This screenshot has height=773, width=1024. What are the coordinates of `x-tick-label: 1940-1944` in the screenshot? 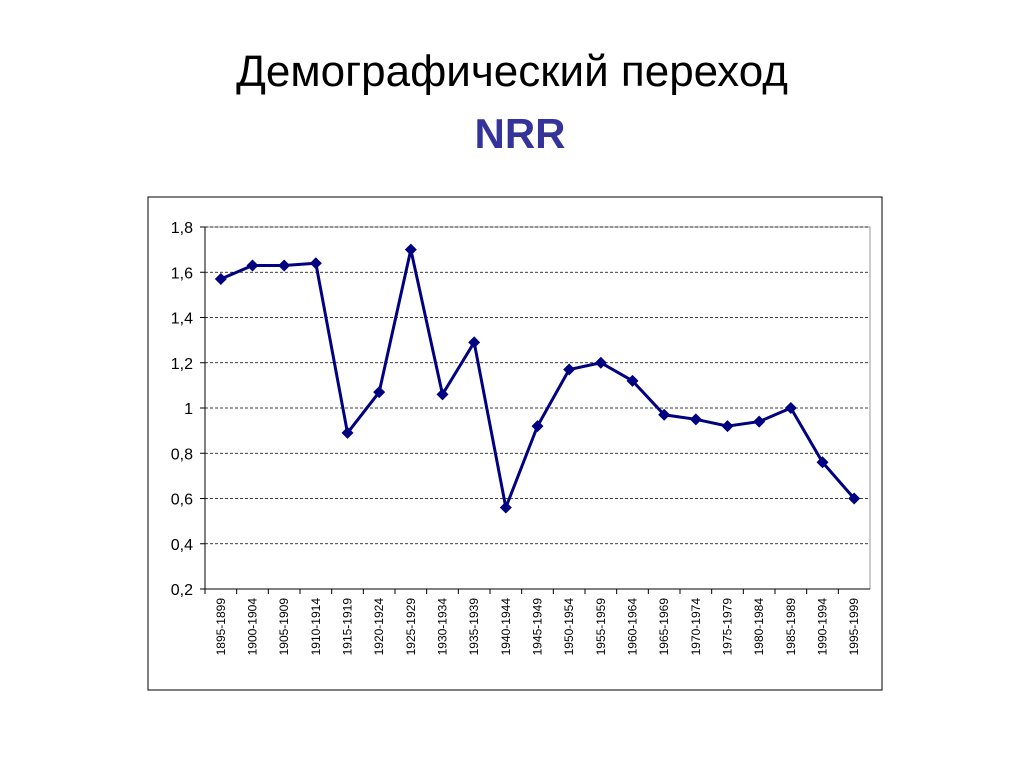 It's located at (506, 627).